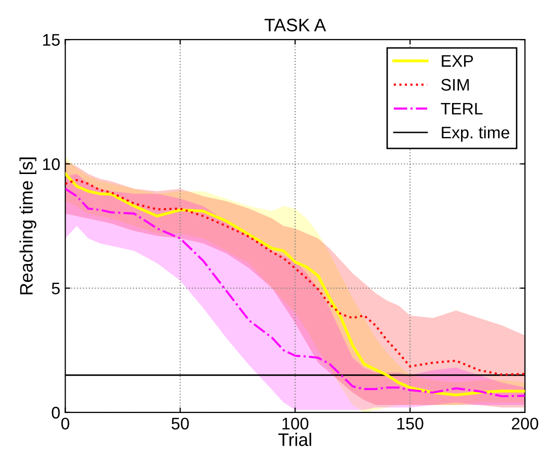  Describe the element at coordinates (27, 226) in the screenshot. I see `y-axis-title: Reaching time [s]` at that location.